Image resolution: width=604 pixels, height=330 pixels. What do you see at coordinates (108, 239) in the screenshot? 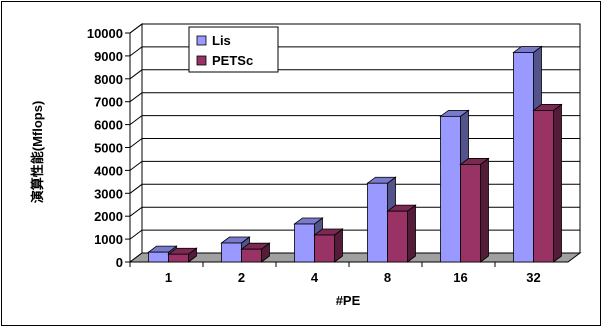
I see `y-tick-label: 1000` at bounding box center [108, 239].